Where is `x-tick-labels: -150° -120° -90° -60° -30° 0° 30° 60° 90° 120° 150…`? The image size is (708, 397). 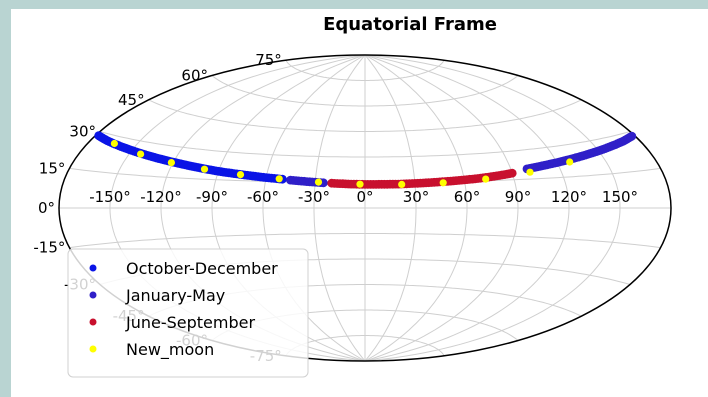 x-tick-labels: -150° -120° -90° -60° -30° 0° 30° 60° 90° 120° 150… is located at coordinates (363, 197).